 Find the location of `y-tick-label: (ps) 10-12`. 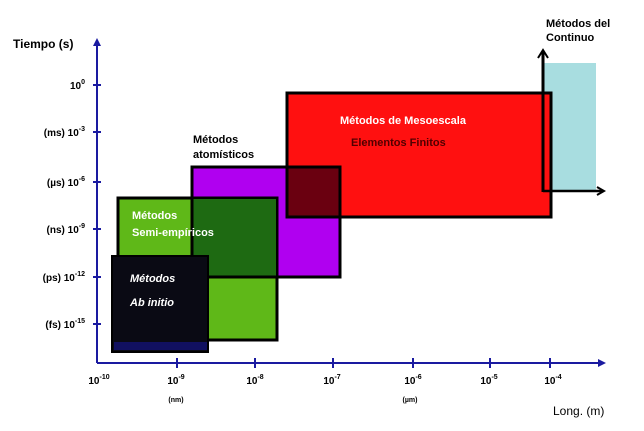

y-tick-label: (ps) 10-12 is located at coordinates (64, 277).